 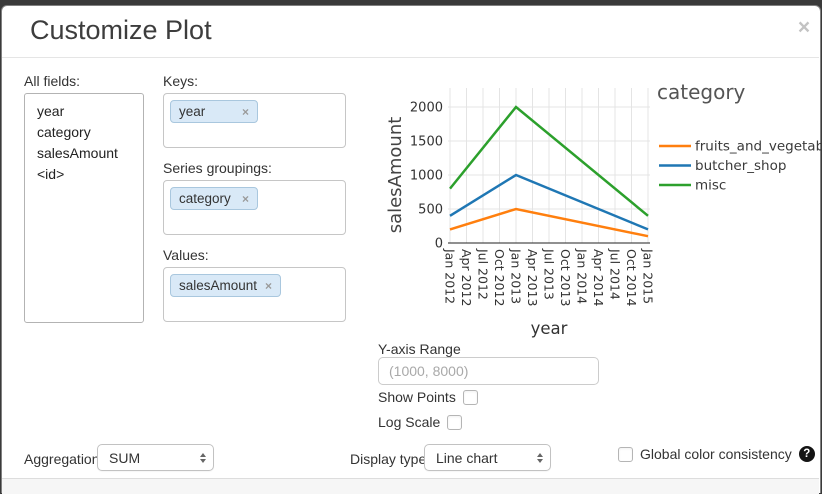 What do you see at coordinates (483, 274) in the screenshot?
I see `svg-text: Jul 2012` at bounding box center [483, 274].